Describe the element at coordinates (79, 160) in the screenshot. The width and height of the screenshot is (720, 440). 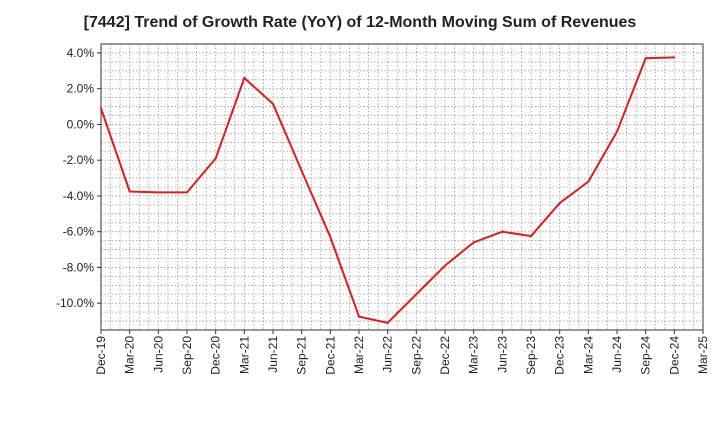
I see `y-tick-label: -2.0%` at that location.